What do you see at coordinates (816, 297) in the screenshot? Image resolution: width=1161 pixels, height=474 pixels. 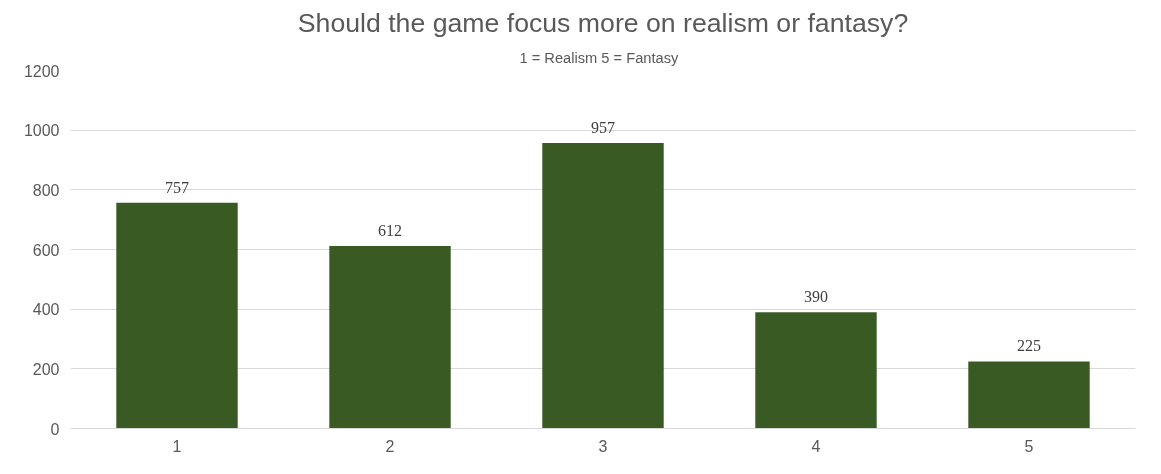 I see `data-label: 390` at bounding box center [816, 297].